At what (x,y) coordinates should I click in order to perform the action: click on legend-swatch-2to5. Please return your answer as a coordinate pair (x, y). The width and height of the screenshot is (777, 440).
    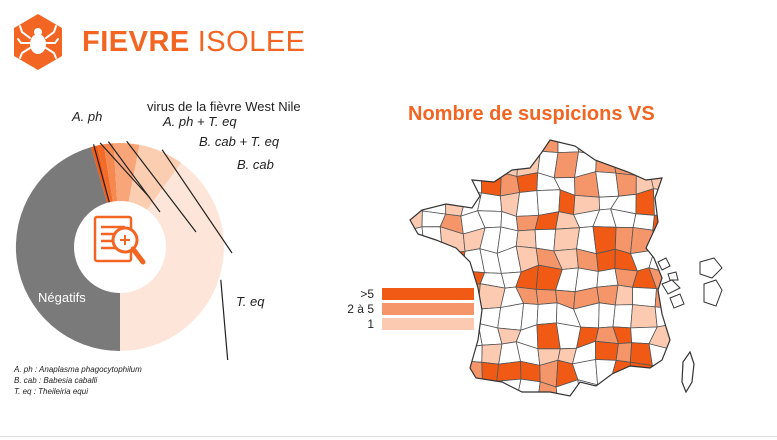
    Looking at the image, I should click on (428, 309).